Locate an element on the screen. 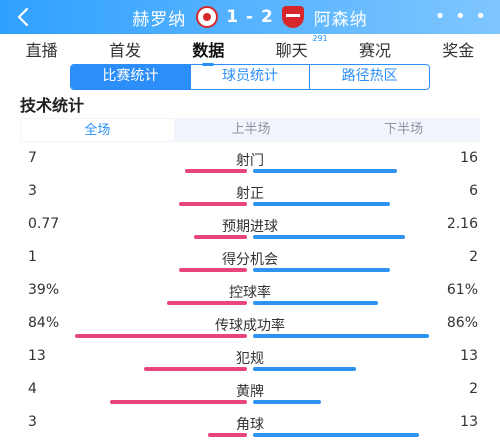  home-team-name: 赫罗纳 is located at coordinates (159, 19).